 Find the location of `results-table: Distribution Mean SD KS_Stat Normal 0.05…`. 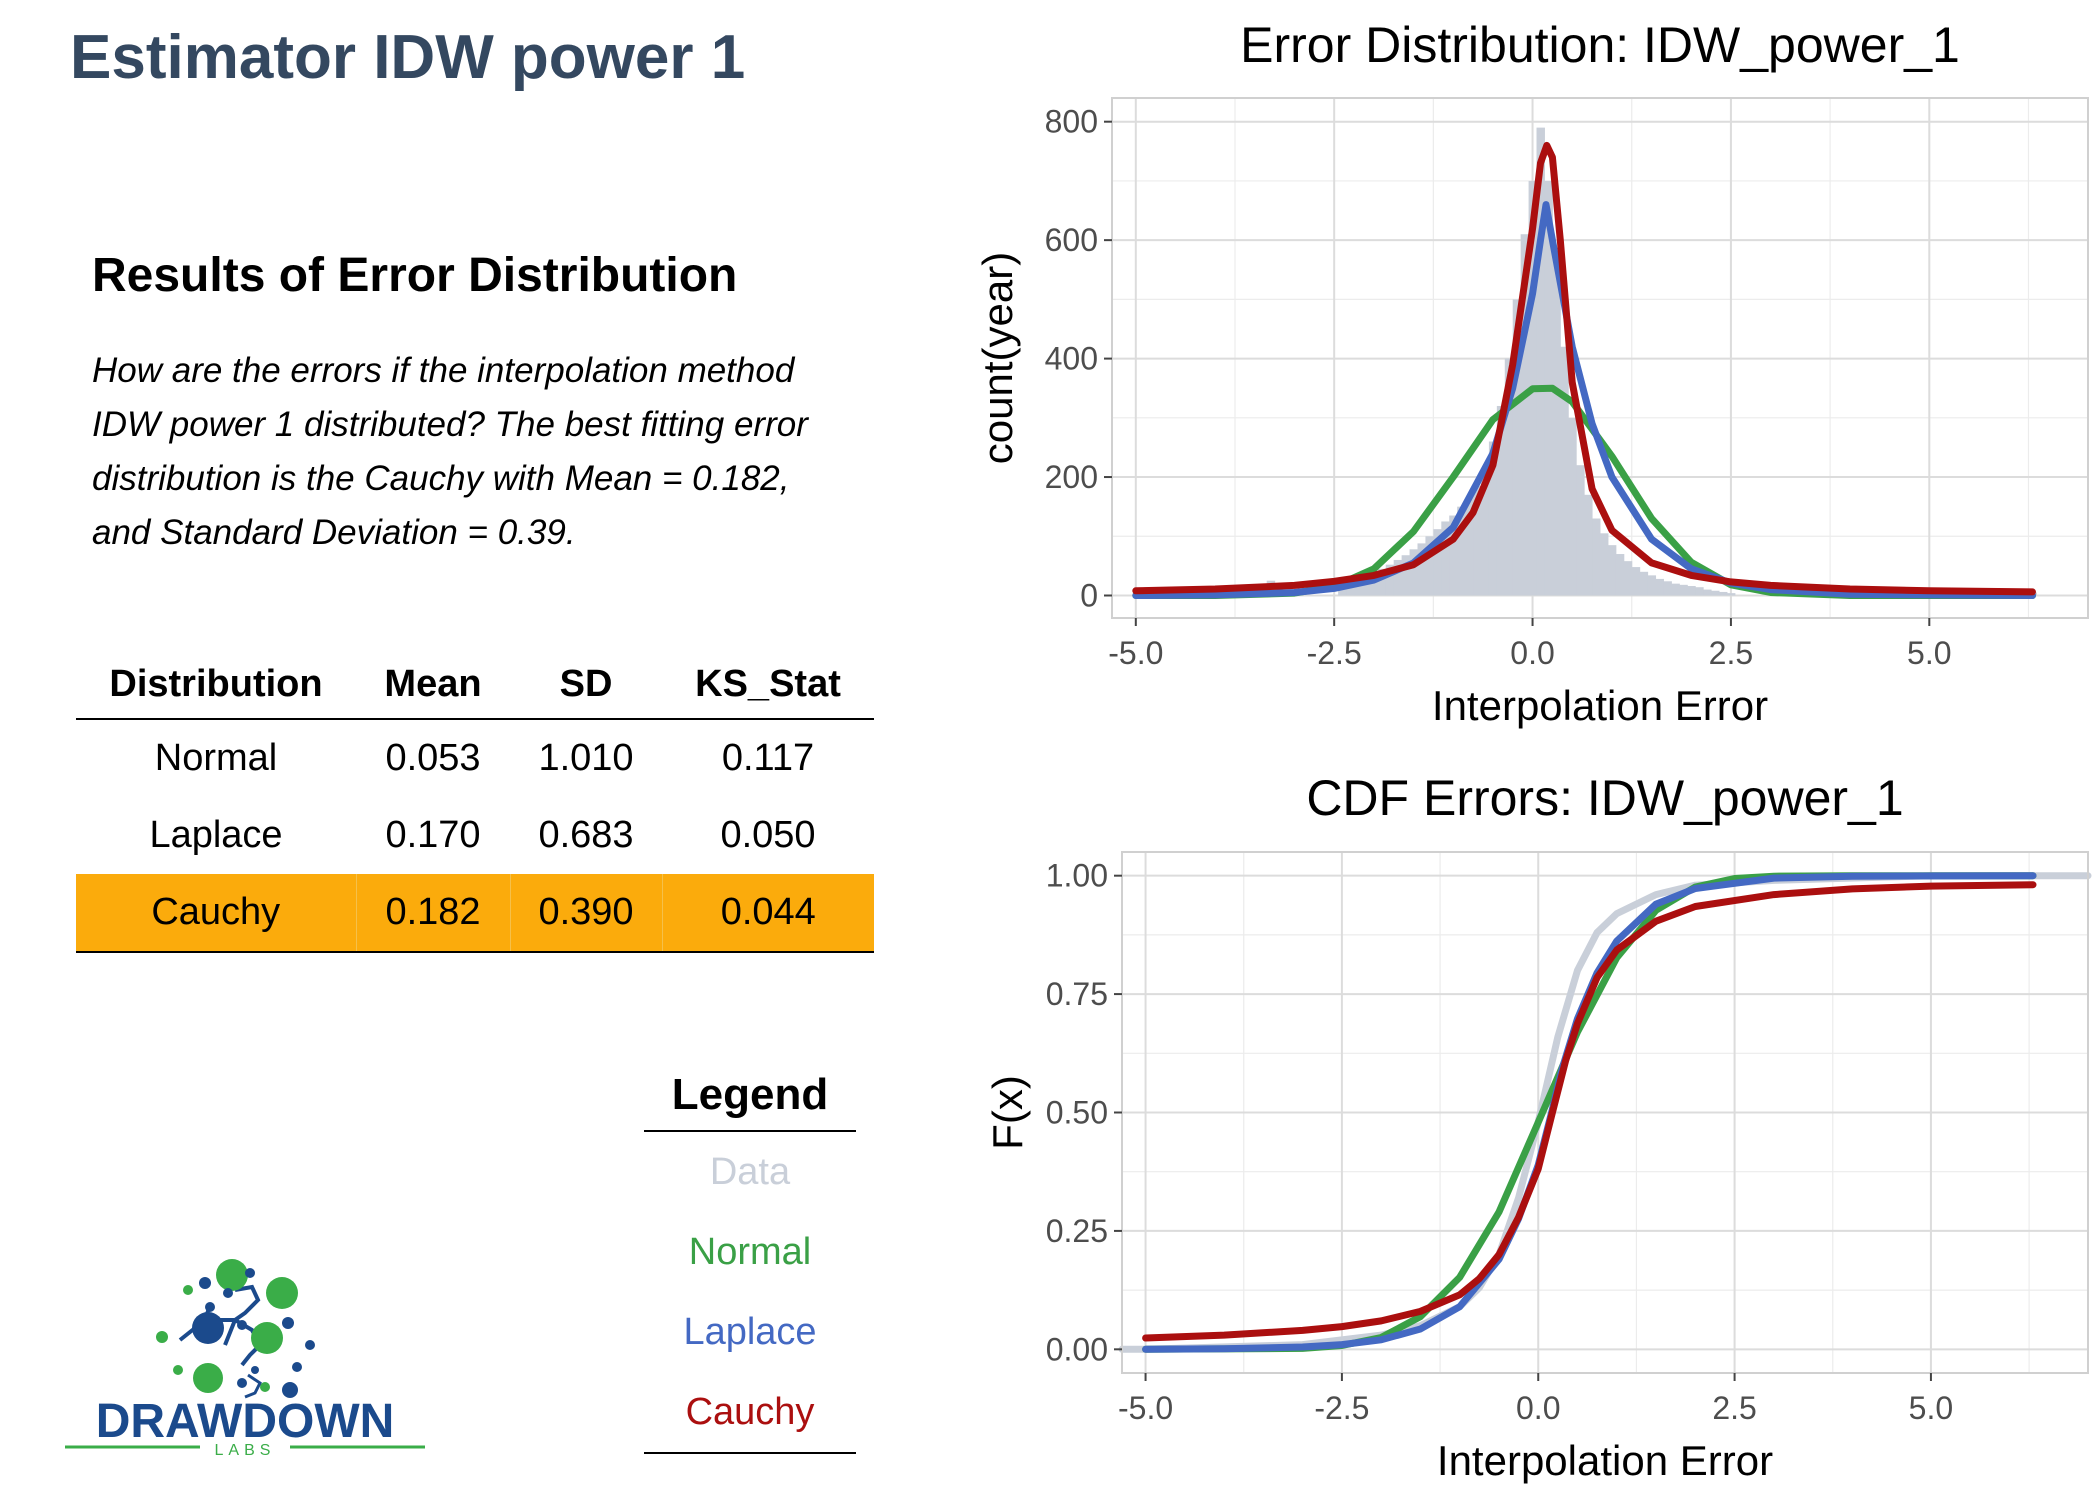

results-table: Distribution Mean SD KS_Stat Normal 0.05… is located at coordinates (475, 801).